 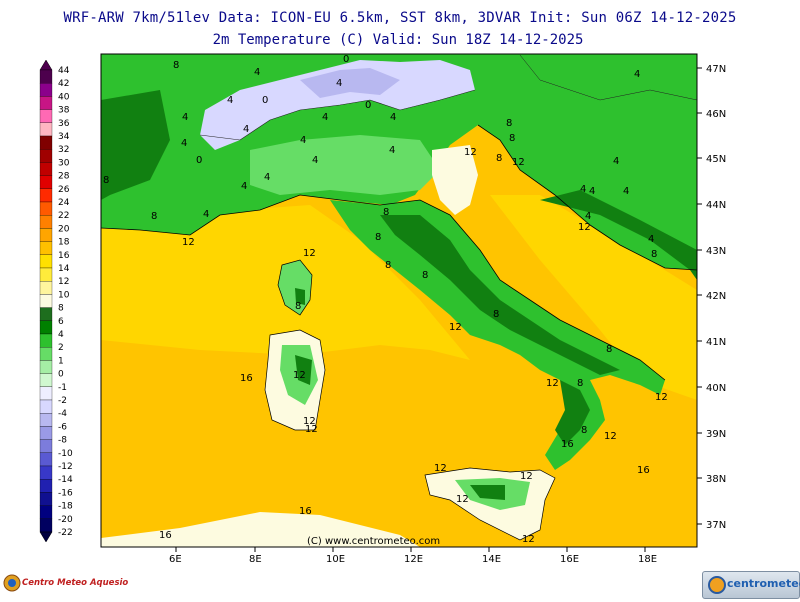 What do you see at coordinates (63, 150) in the screenshot?
I see `legend-label: 32` at bounding box center [63, 150].